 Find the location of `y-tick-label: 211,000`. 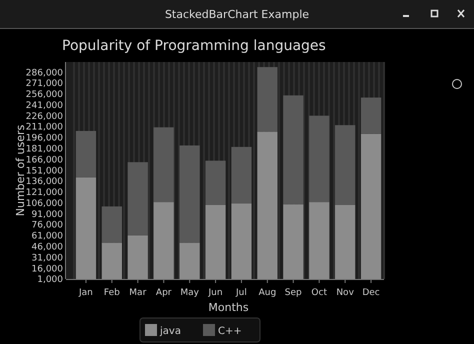

y-tick-label: 211,000 is located at coordinates (45, 127).